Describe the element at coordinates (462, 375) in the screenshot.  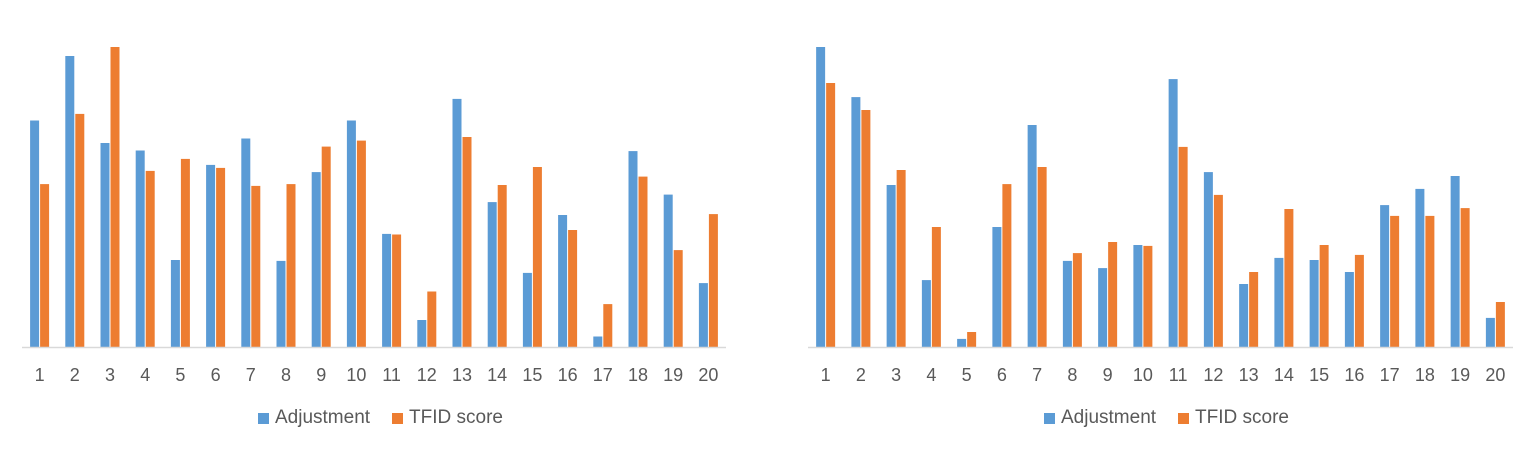
I see `x-tick-label: 13` at that location.